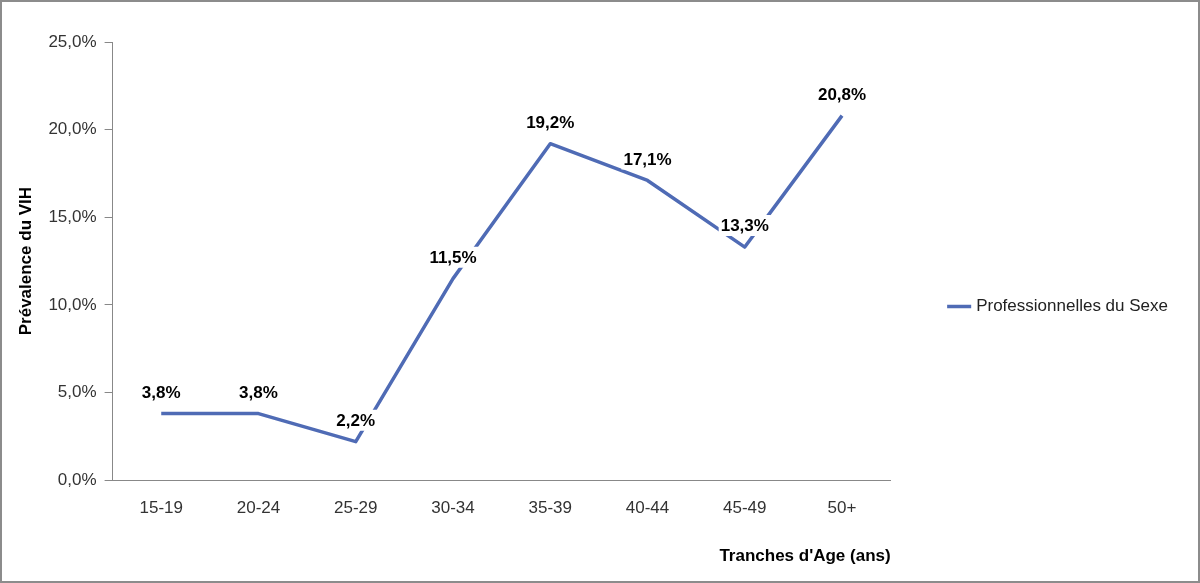 The image size is (1200, 583). I want to click on x-tick-label: 15-19, so click(161, 508).